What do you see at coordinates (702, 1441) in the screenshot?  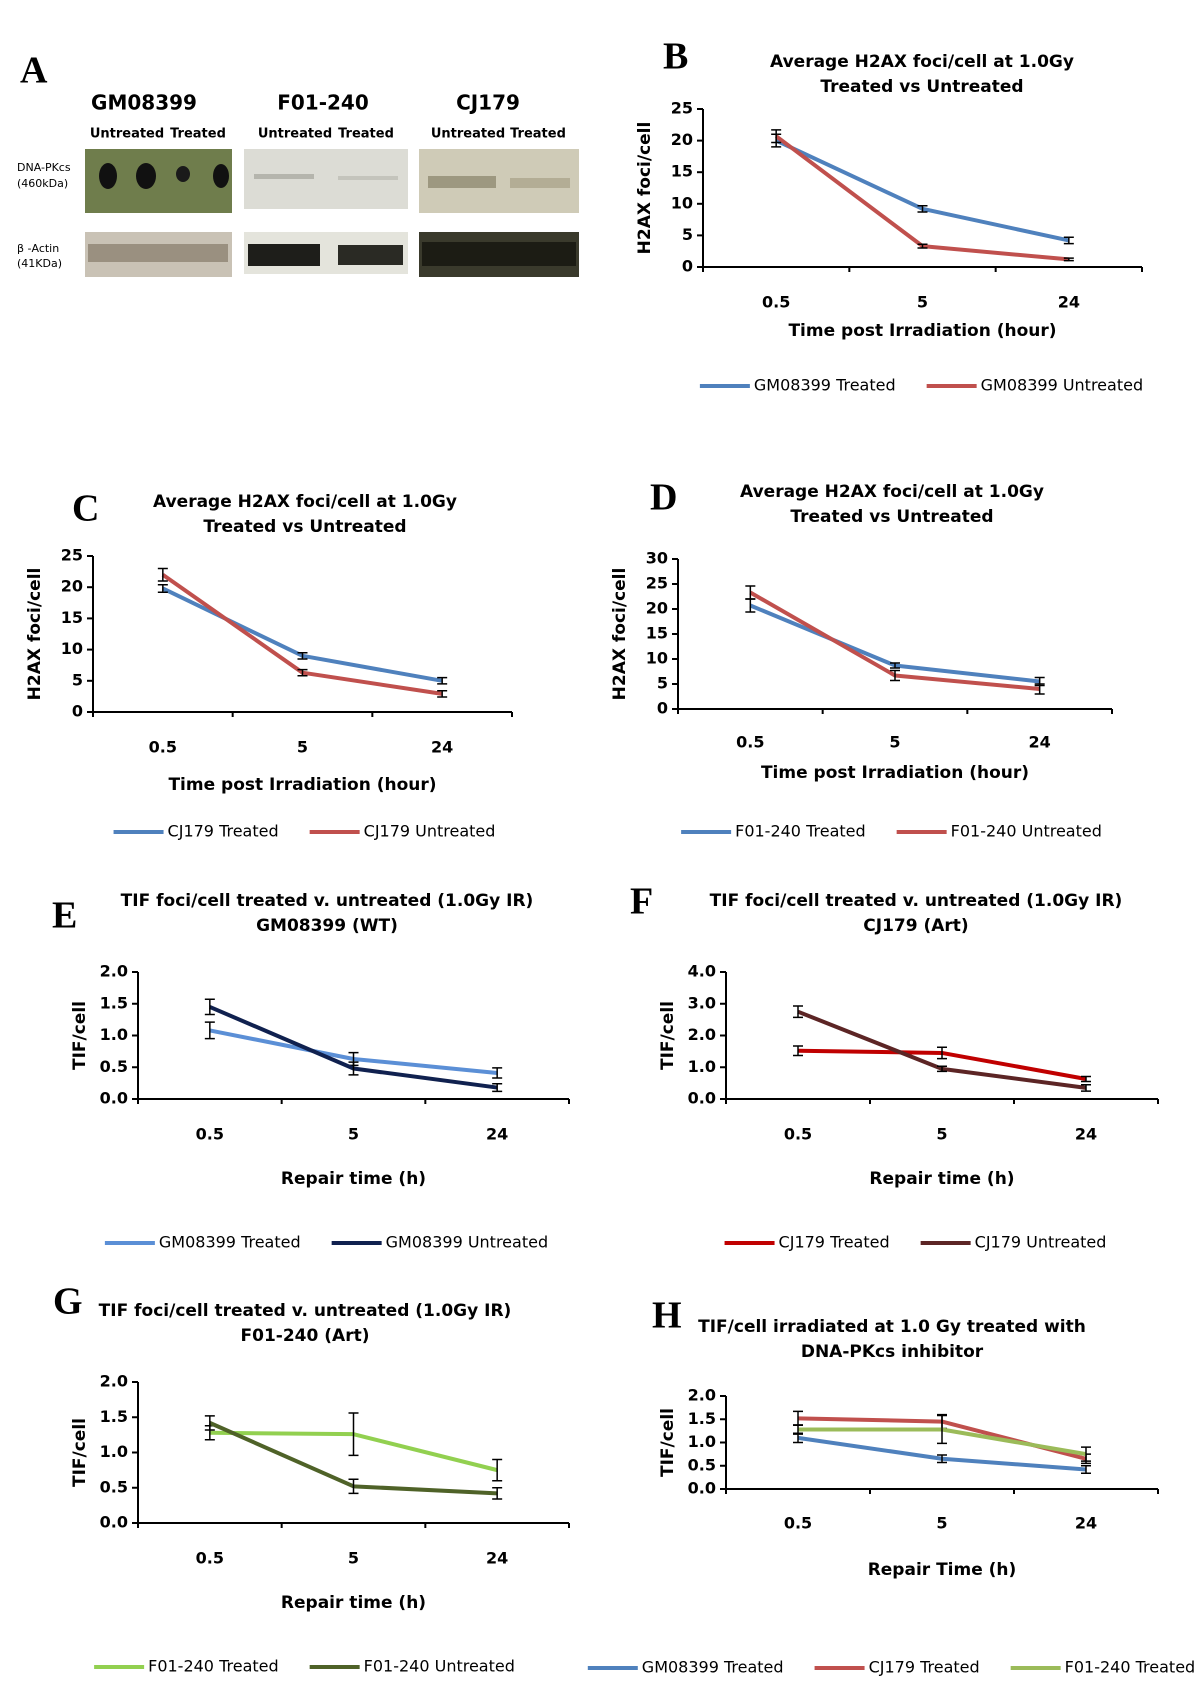 I see `y-tick-label: 1.0` at bounding box center [702, 1441].